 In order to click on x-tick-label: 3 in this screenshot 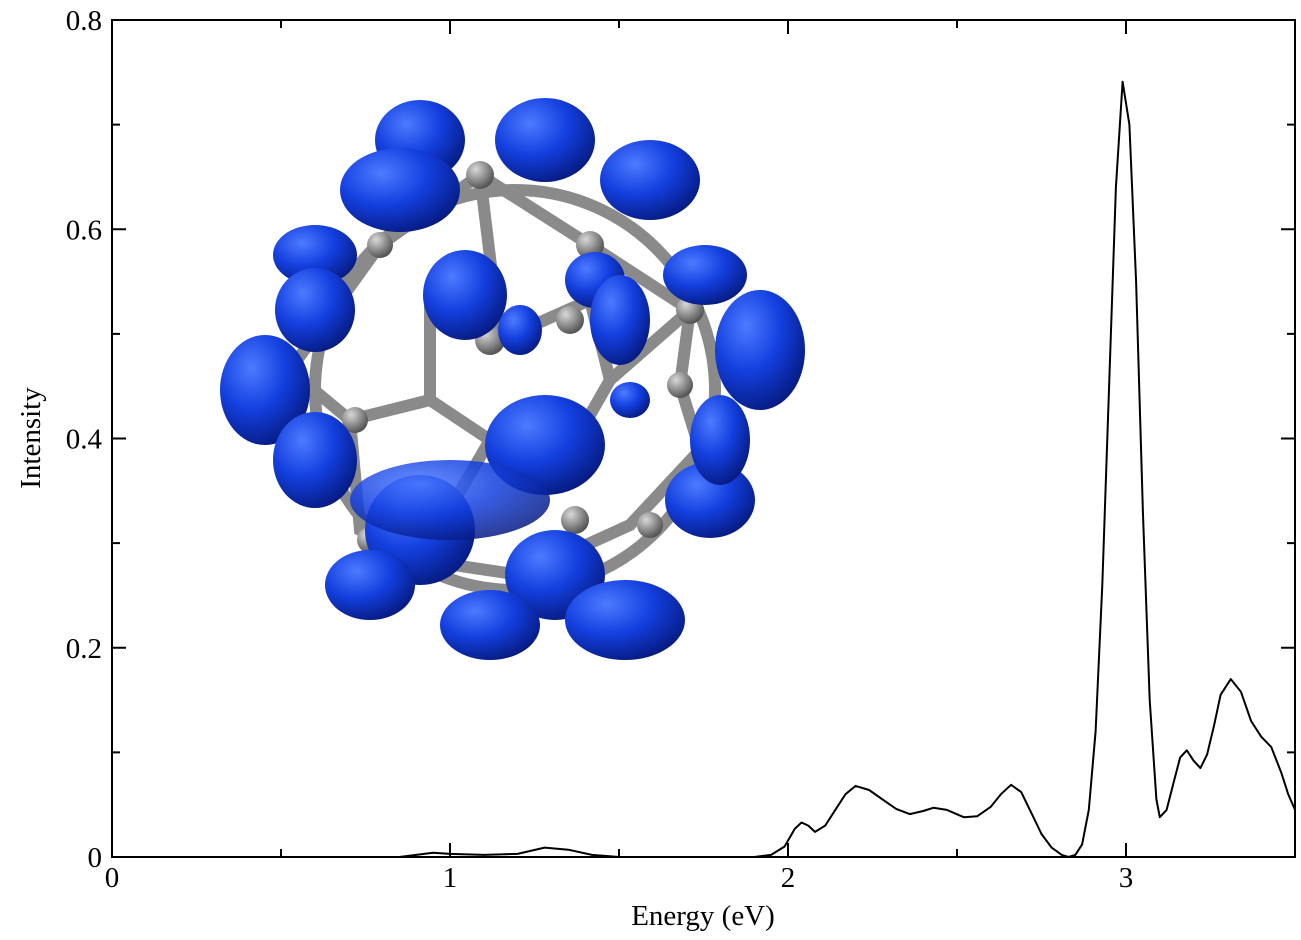, I will do `click(1126, 878)`.